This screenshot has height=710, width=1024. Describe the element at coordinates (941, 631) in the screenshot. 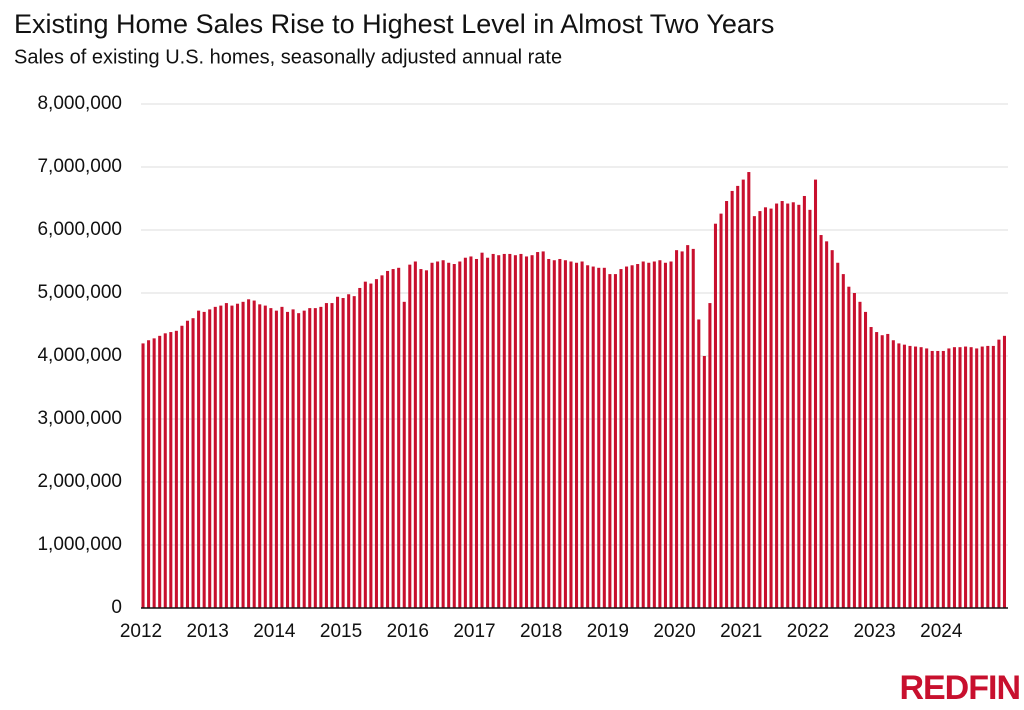

I see `x-tick-label: 2024` at that location.